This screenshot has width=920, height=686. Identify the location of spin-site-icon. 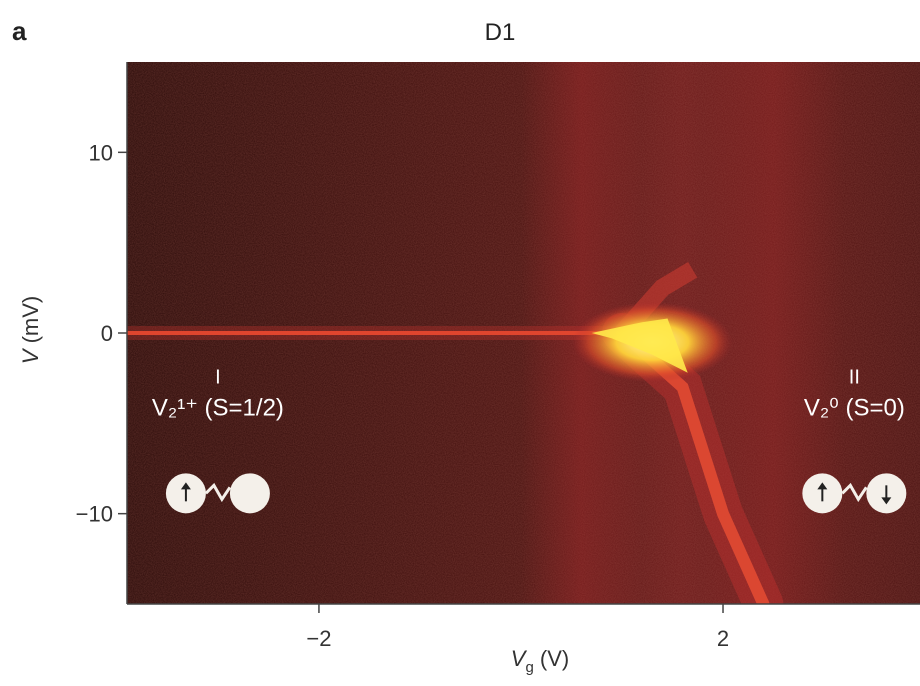
(249, 493).